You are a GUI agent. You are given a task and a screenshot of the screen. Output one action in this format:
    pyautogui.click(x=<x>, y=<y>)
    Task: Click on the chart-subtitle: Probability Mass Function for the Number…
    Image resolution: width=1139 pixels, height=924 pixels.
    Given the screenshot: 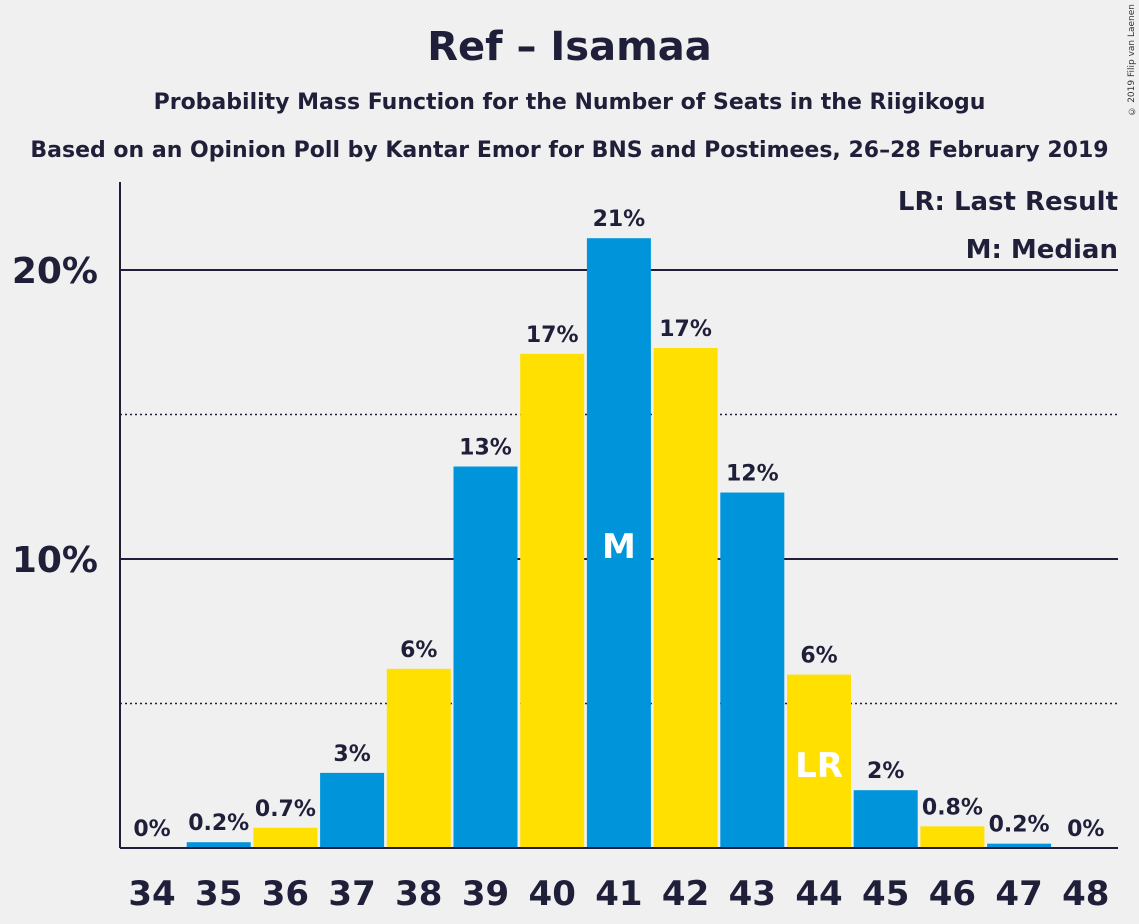 What is the action you would take?
    pyautogui.click(x=569, y=102)
    